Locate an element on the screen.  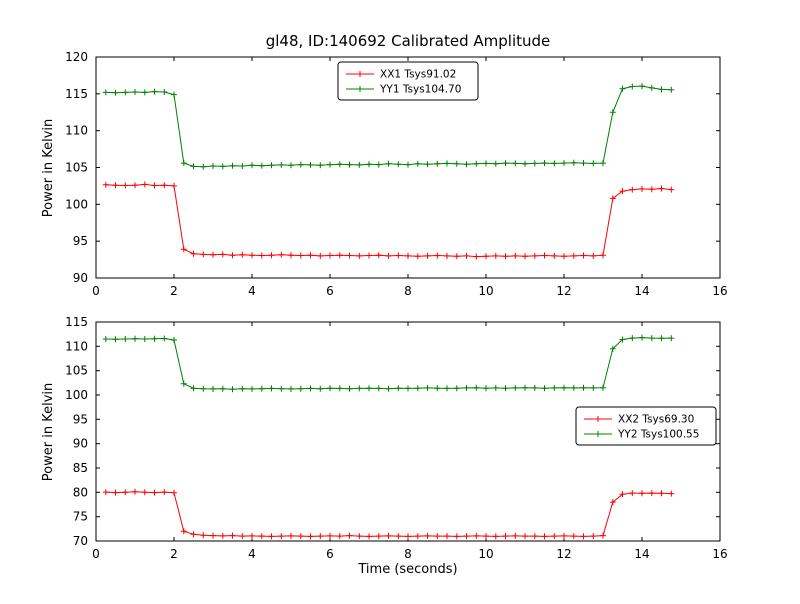
y-tick-label: 120 is located at coordinates (76, 57).